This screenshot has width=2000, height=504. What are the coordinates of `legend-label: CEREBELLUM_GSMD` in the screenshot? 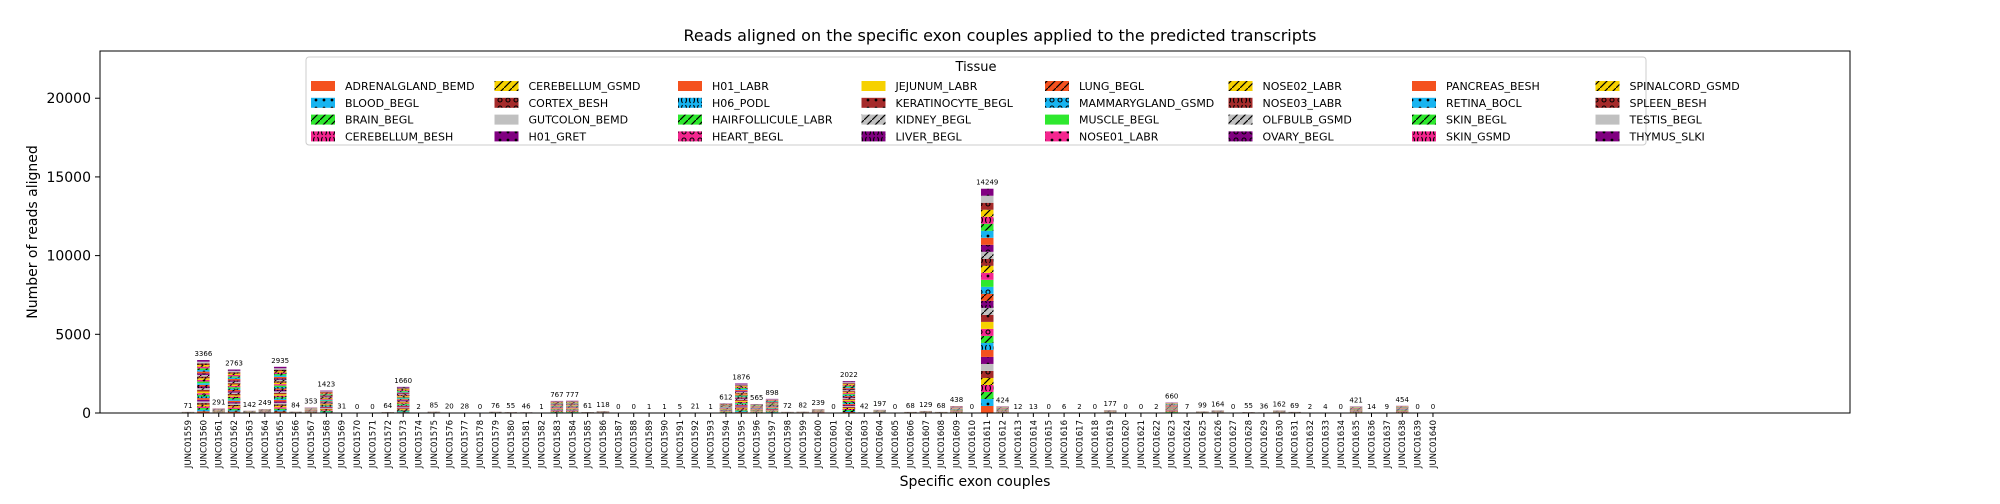 It's located at (585, 86).